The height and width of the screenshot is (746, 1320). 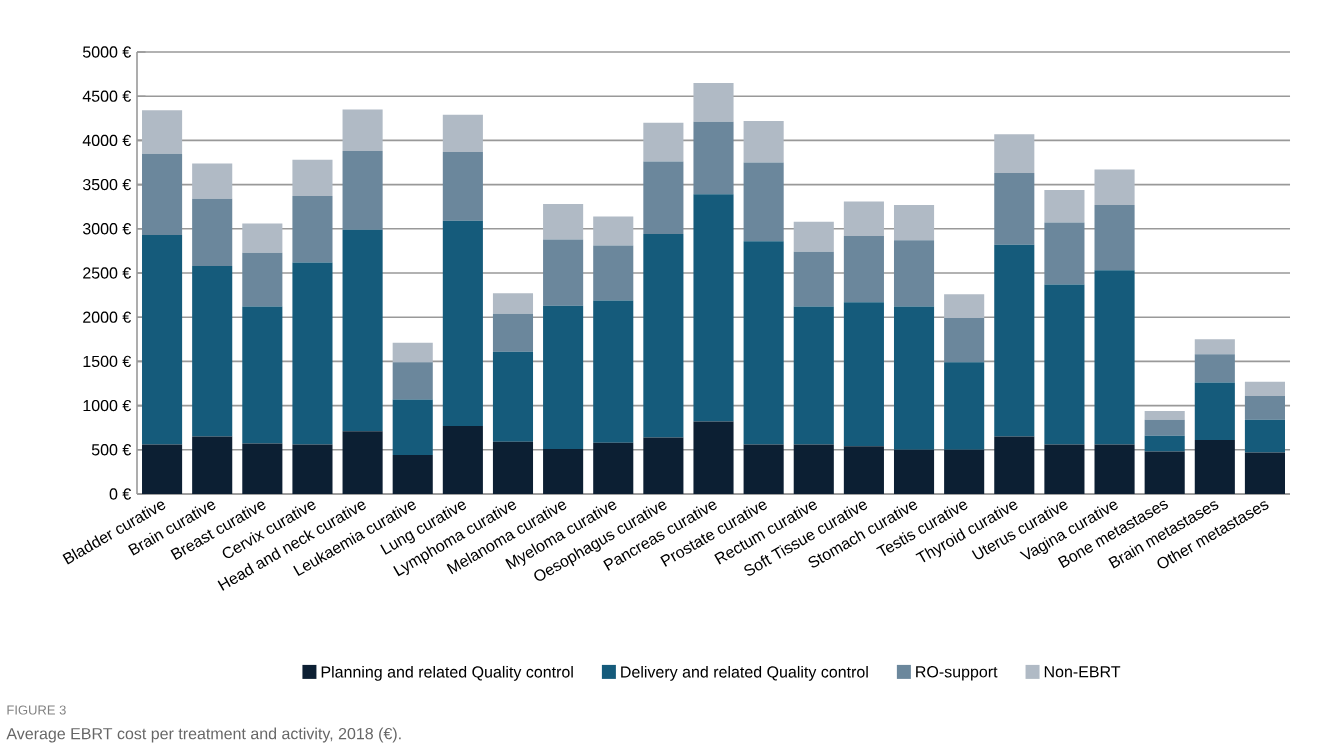 What do you see at coordinates (120, 494) in the screenshot?
I see `y-tick-label: 0 €` at bounding box center [120, 494].